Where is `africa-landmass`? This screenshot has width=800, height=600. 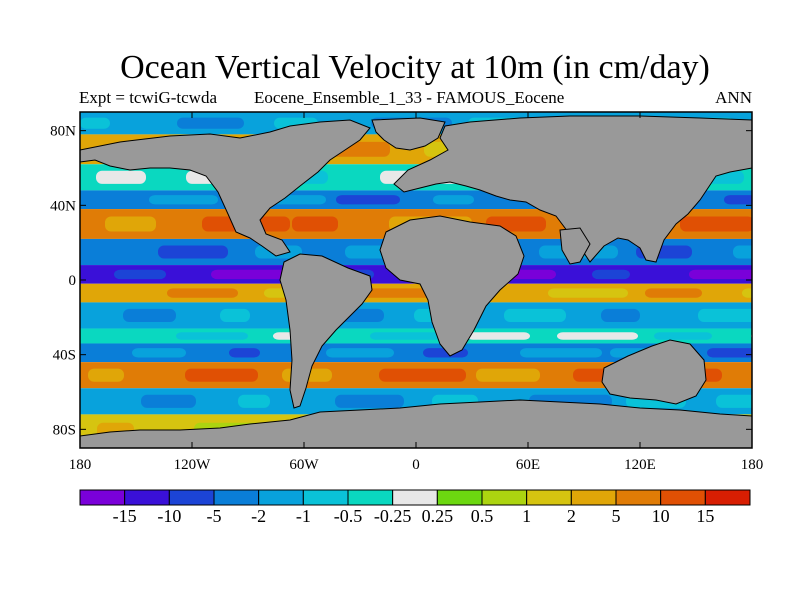 africa-landmass is located at coordinates (452, 286).